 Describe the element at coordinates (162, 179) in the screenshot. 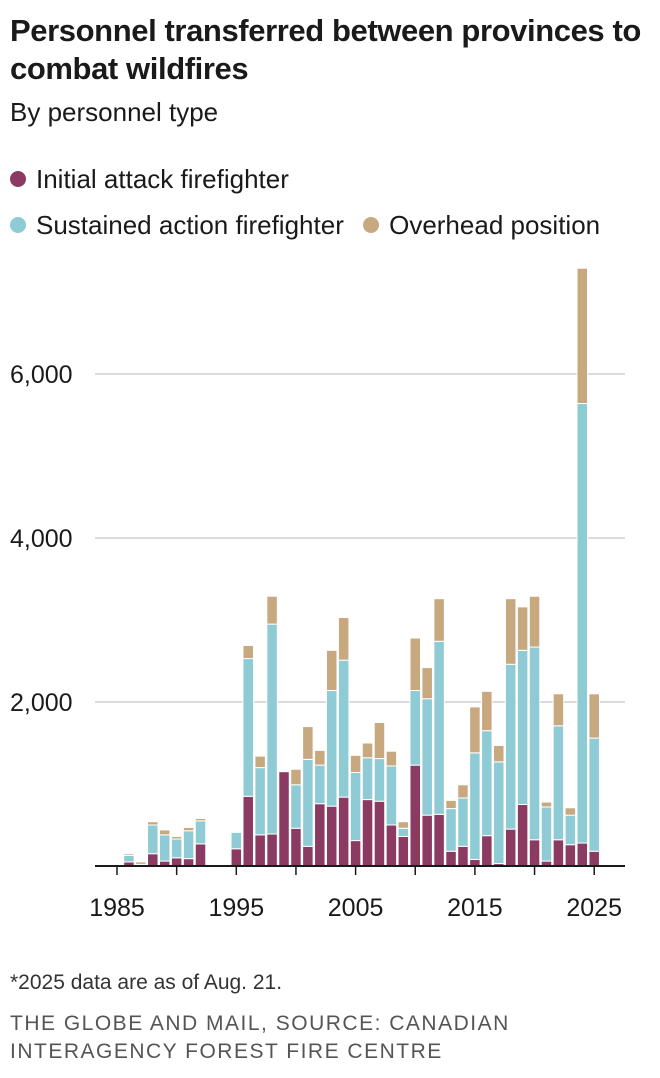

I see `legend-label-initial-attack: Initial attack firefighter` at that location.